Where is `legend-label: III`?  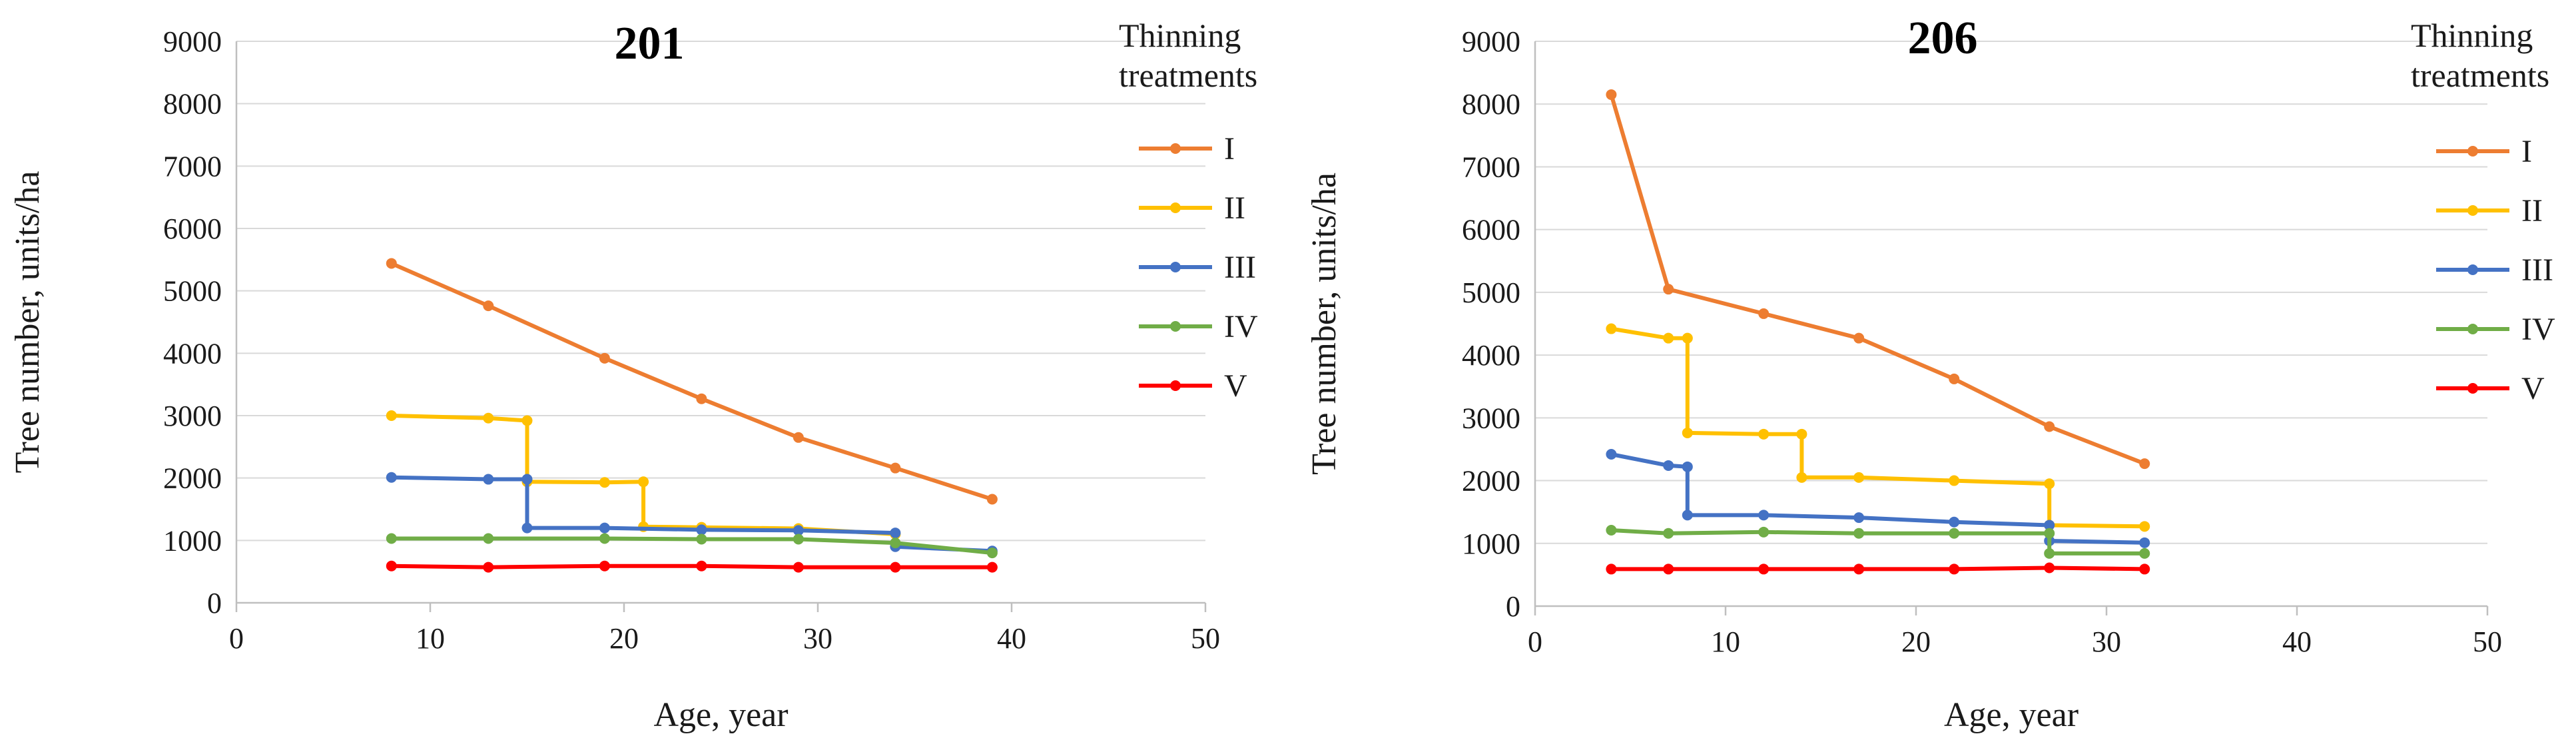 legend-label: III is located at coordinates (1240, 267).